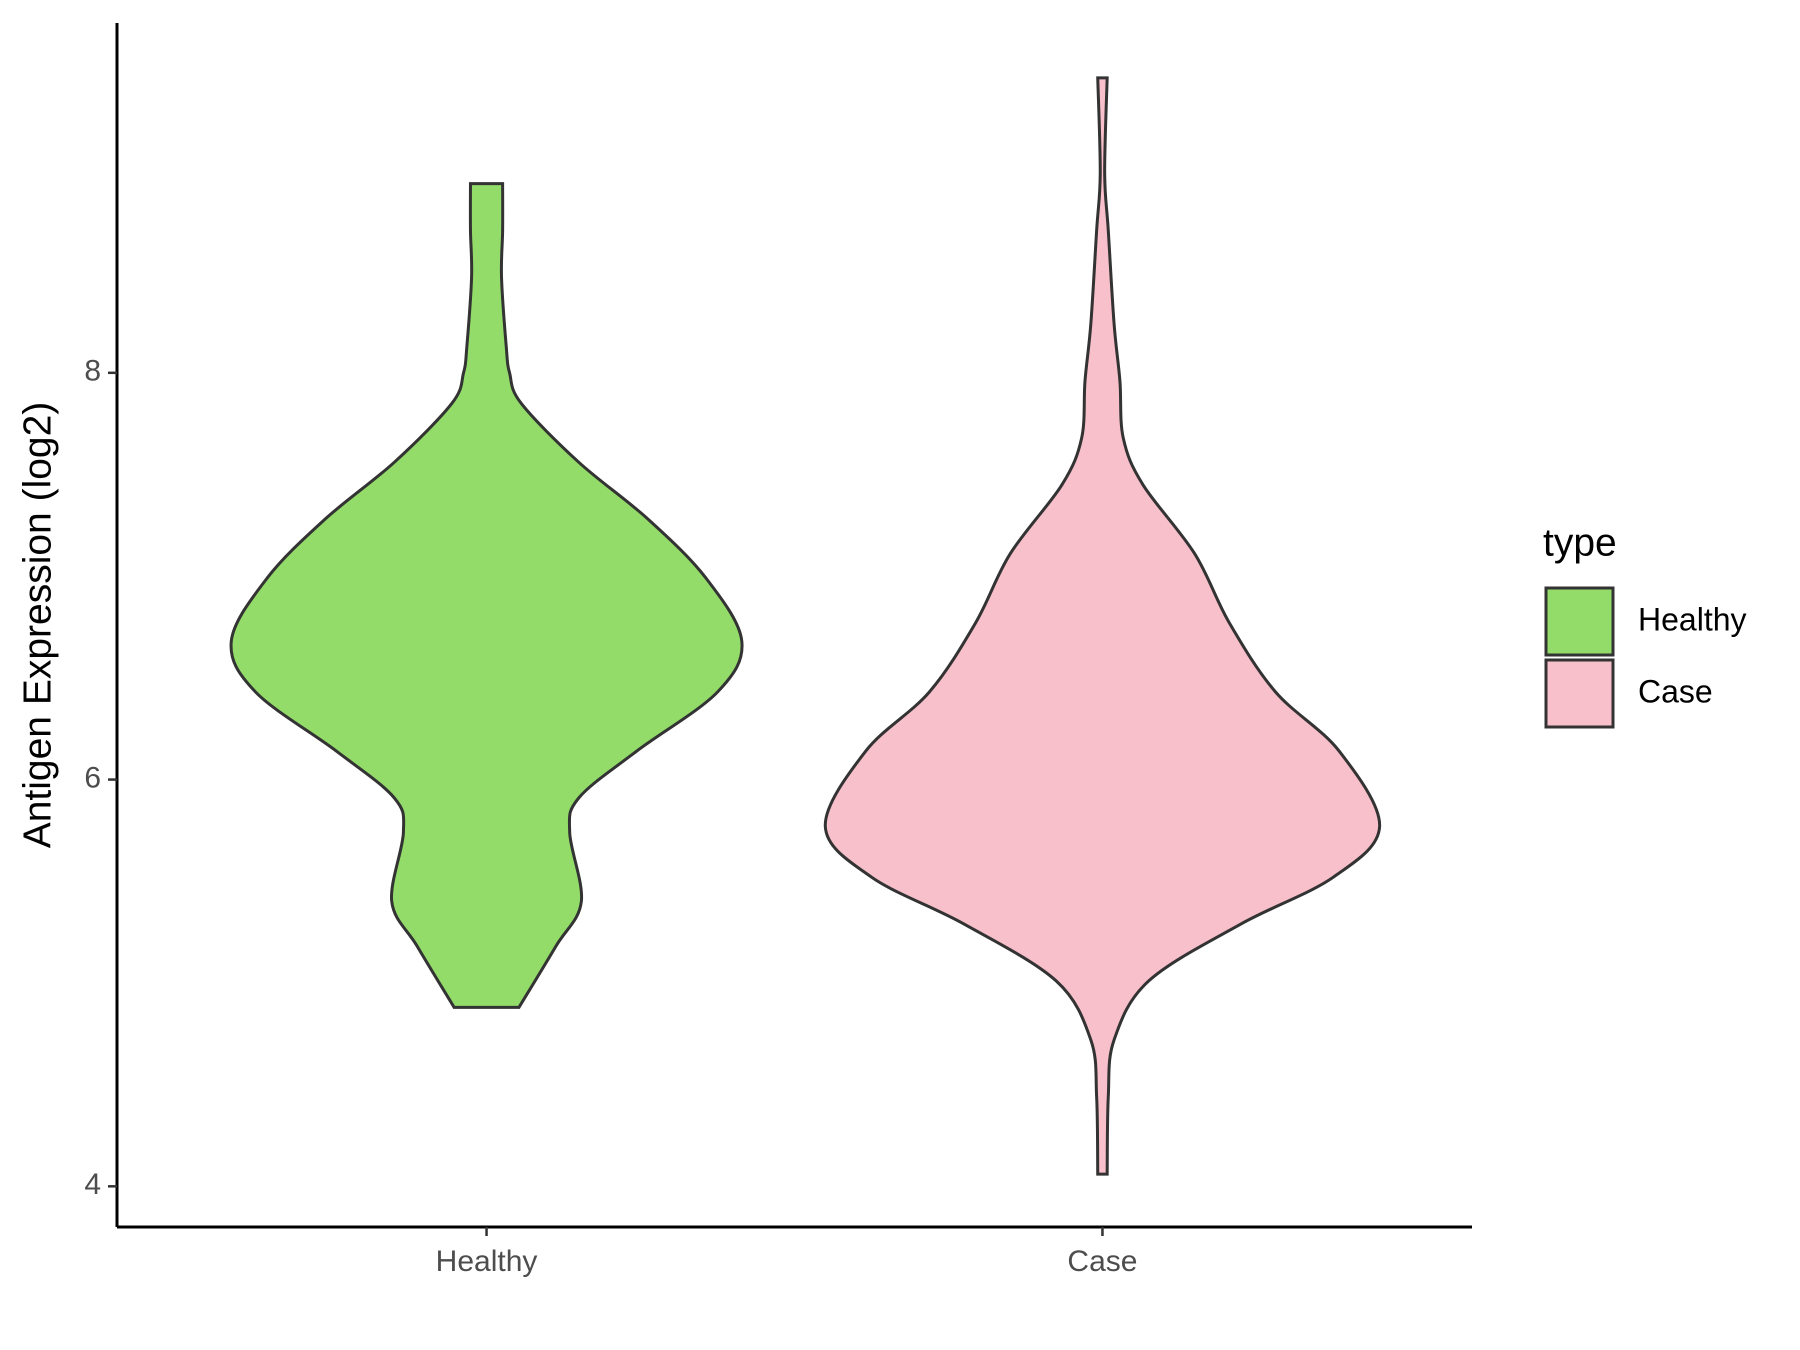 The width and height of the screenshot is (1800, 1350). I want to click on y-tick-label: 6, so click(92, 777).